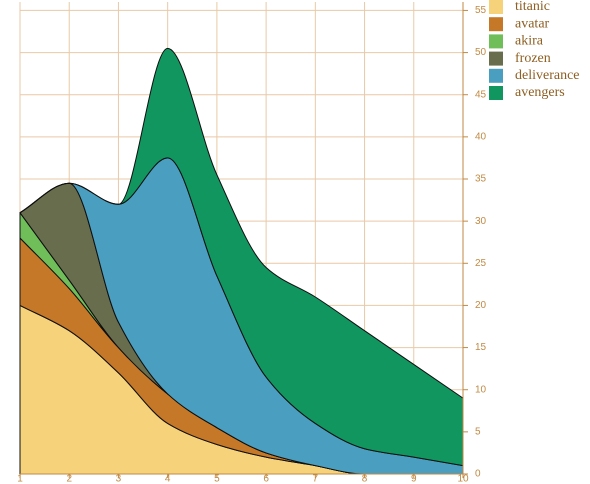 The width and height of the screenshot is (590, 484). Describe the element at coordinates (478, 431) in the screenshot. I see `y-tick-label: 5` at that location.